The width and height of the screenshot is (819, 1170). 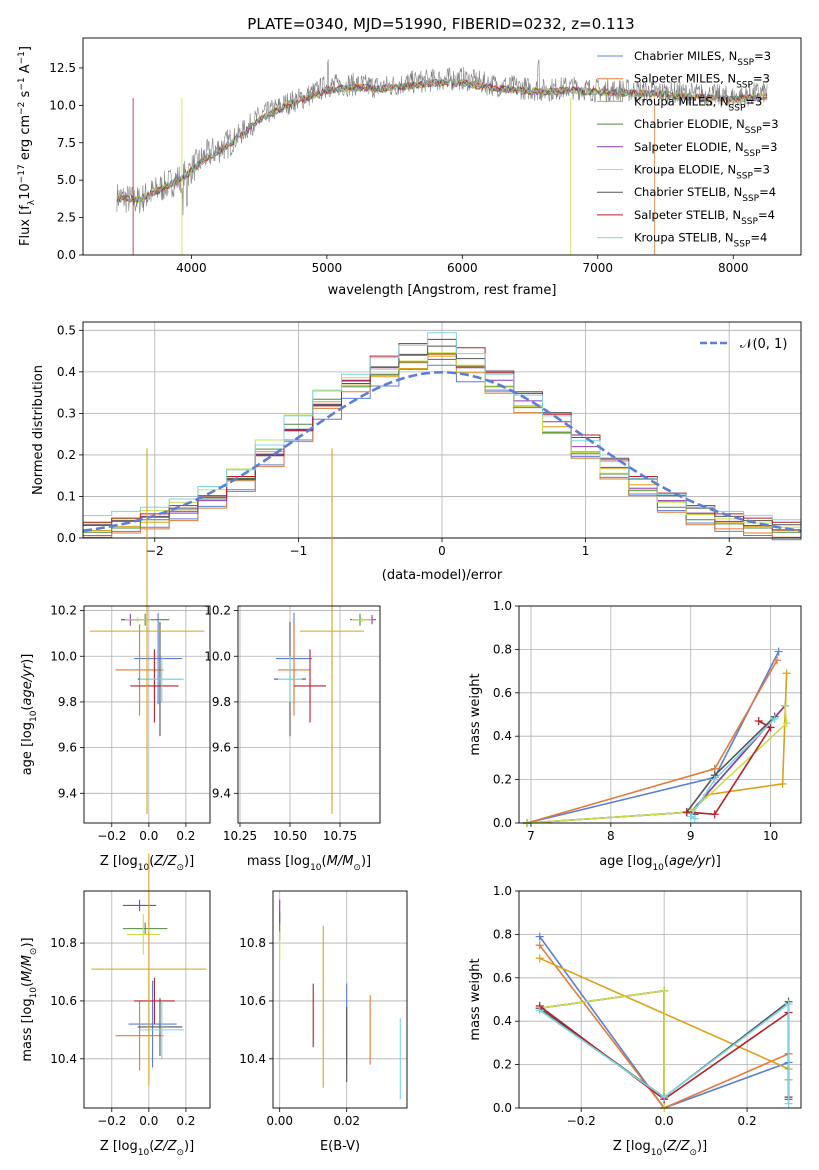 What do you see at coordinates (340, 836) in the screenshot?
I see `age-vs-mass-xtick-label: 10.75` at bounding box center [340, 836].